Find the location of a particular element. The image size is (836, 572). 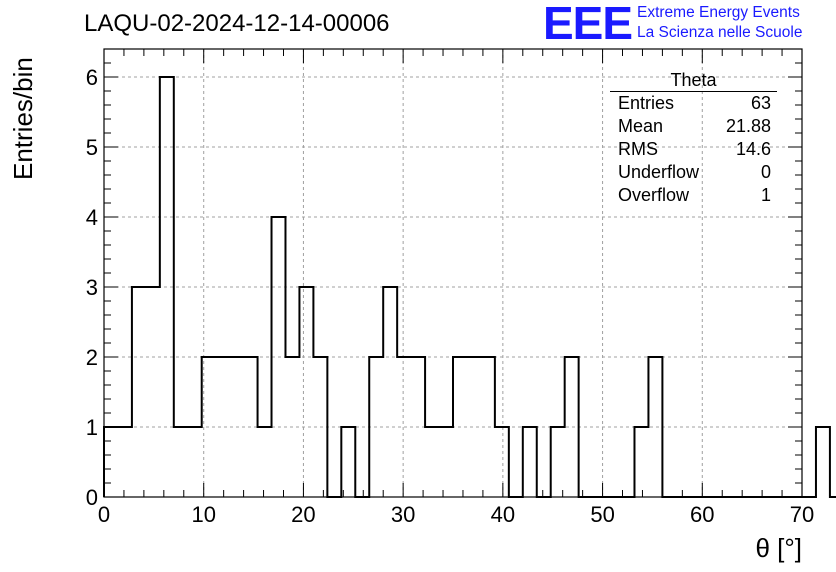

x-tick-label: 50 is located at coordinates (602, 514).